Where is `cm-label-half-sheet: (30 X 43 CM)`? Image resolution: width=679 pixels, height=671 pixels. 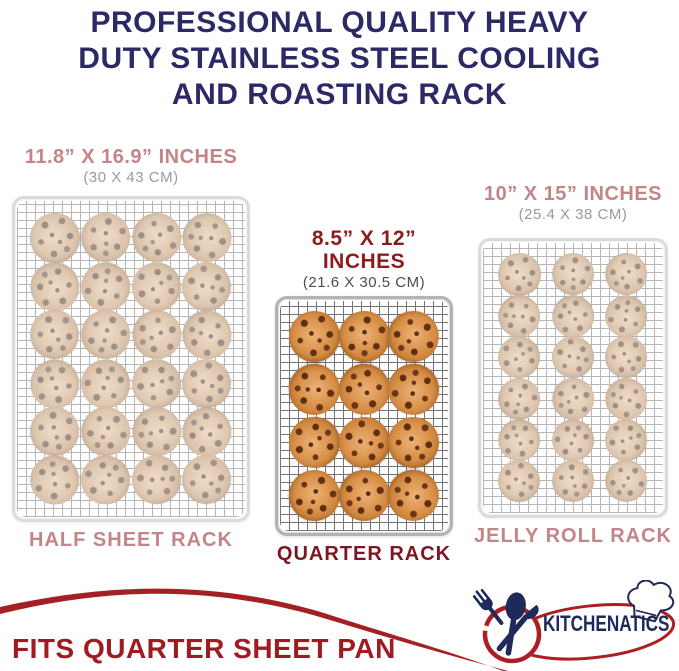 cm-label-half-sheet: (30 X 43 CM) is located at coordinates (131, 177).